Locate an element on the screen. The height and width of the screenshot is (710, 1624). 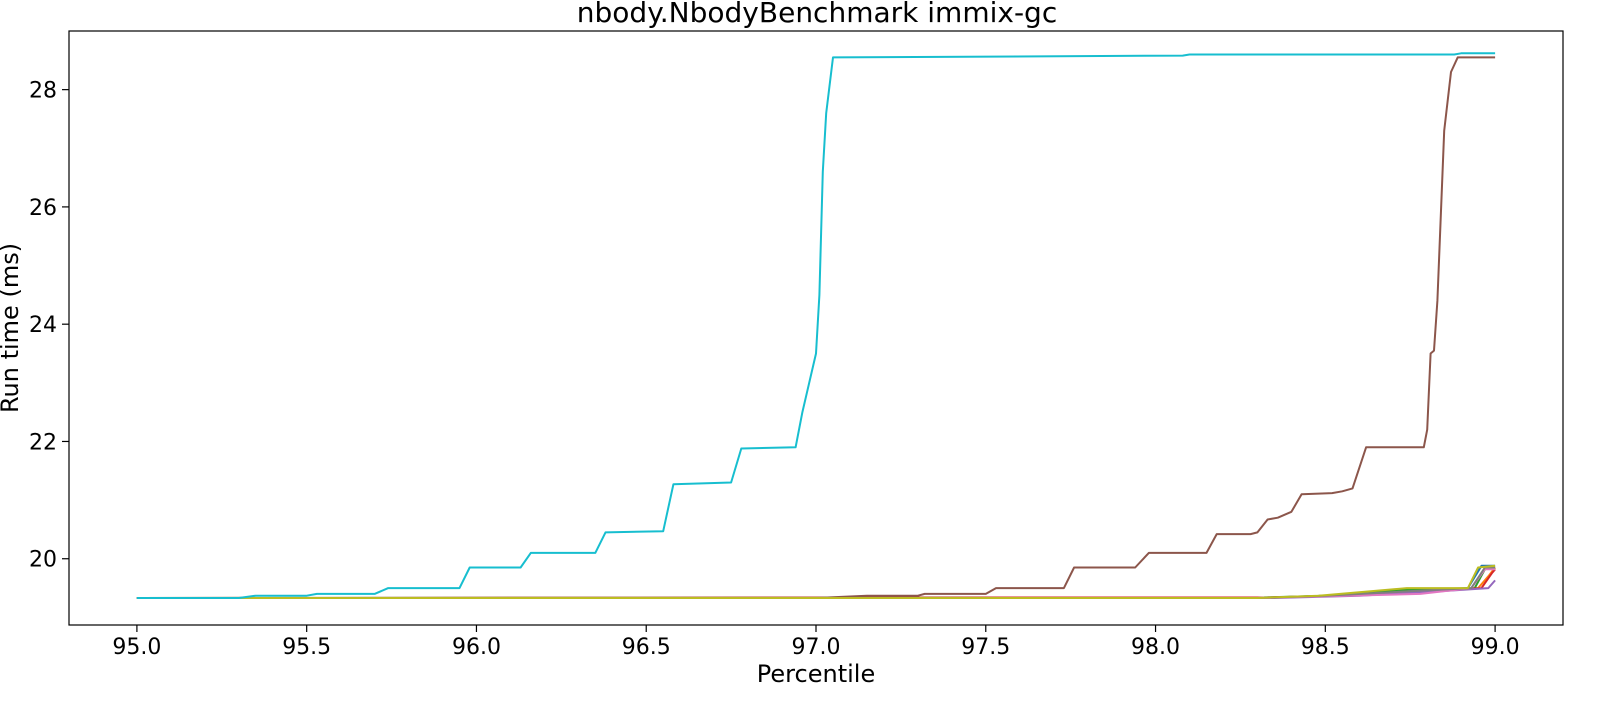
x-tick-label: 98.5 is located at coordinates (1325, 647).